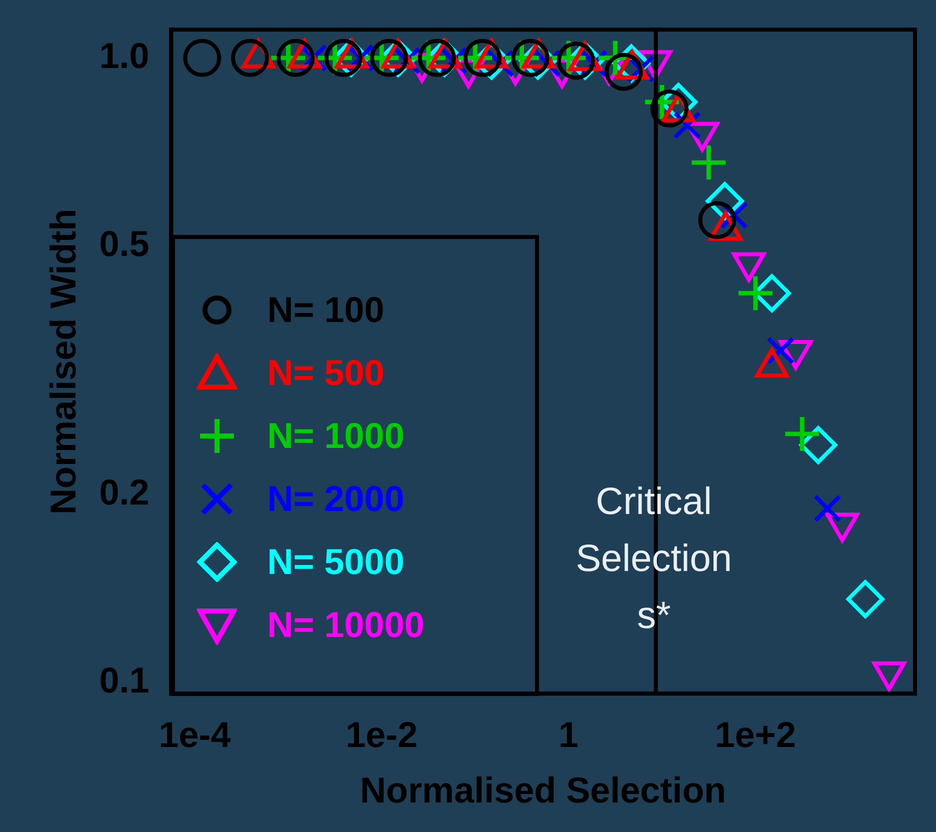  I want to click on legend-label: N= 10000, so click(345, 625).